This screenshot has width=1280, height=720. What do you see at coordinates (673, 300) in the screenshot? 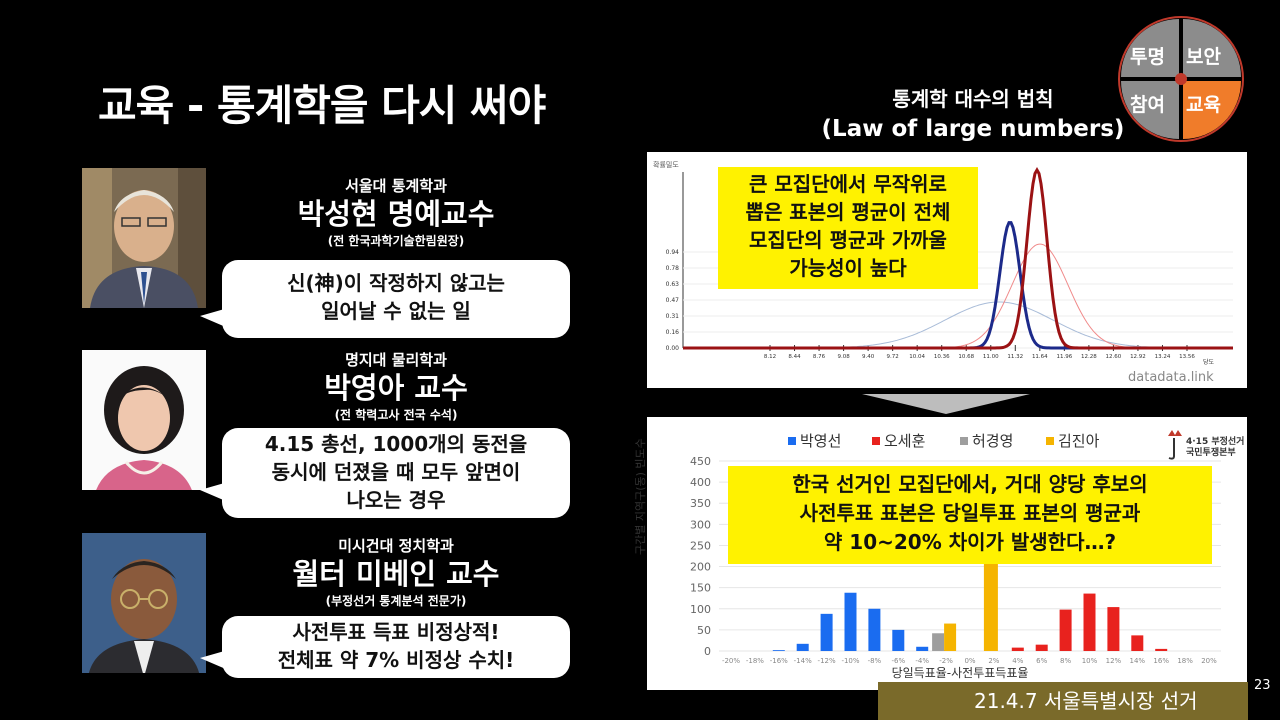
I see `normal-y-tick: 0.47` at bounding box center [673, 300].